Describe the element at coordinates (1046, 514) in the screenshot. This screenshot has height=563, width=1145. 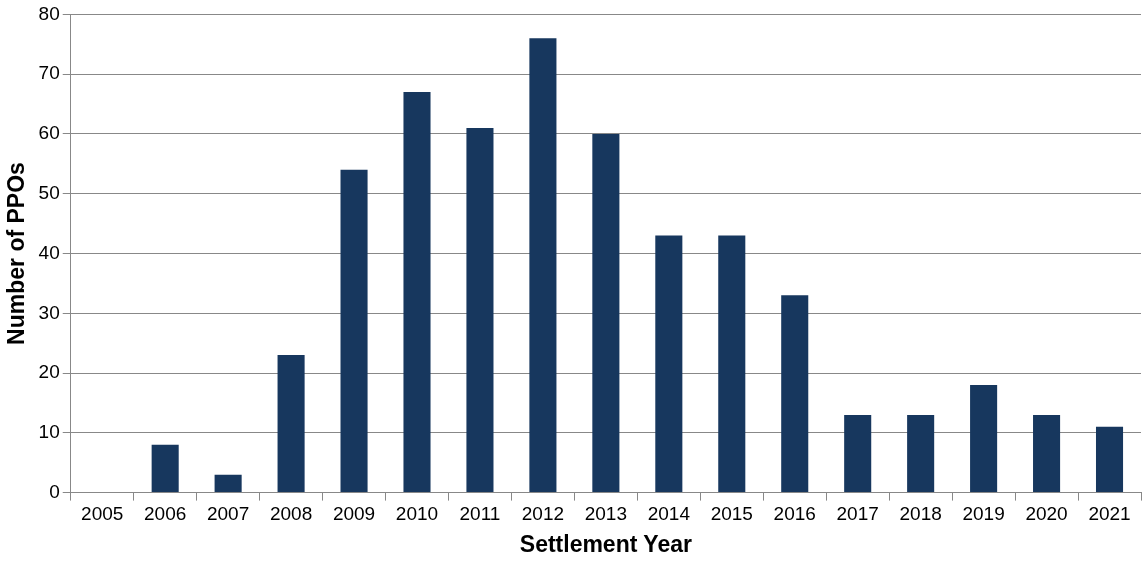
I see `x-tick-label: 2020` at that location.